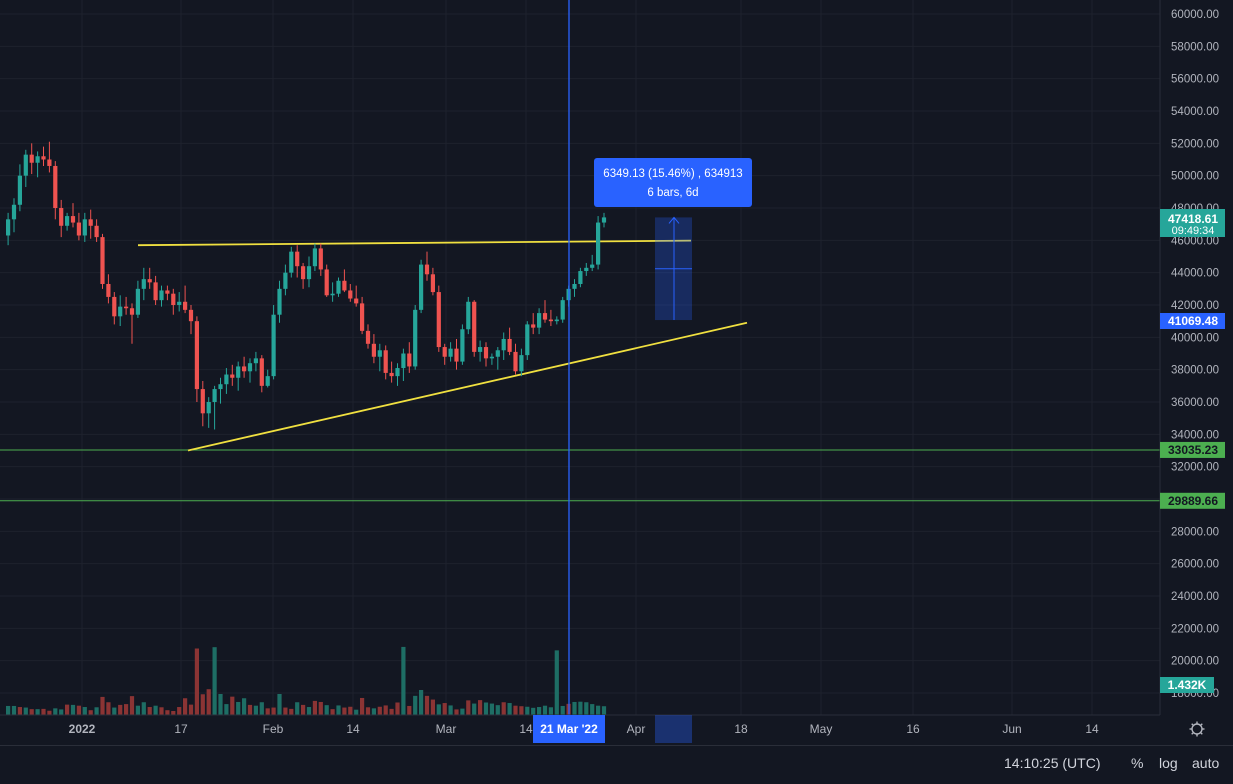 Image resolution: width=1233 pixels, height=784 pixels. What do you see at coordinates (1192, 449) in the screenshot?
I see `support-1-label-bg` at bounding box center [1192, 449].